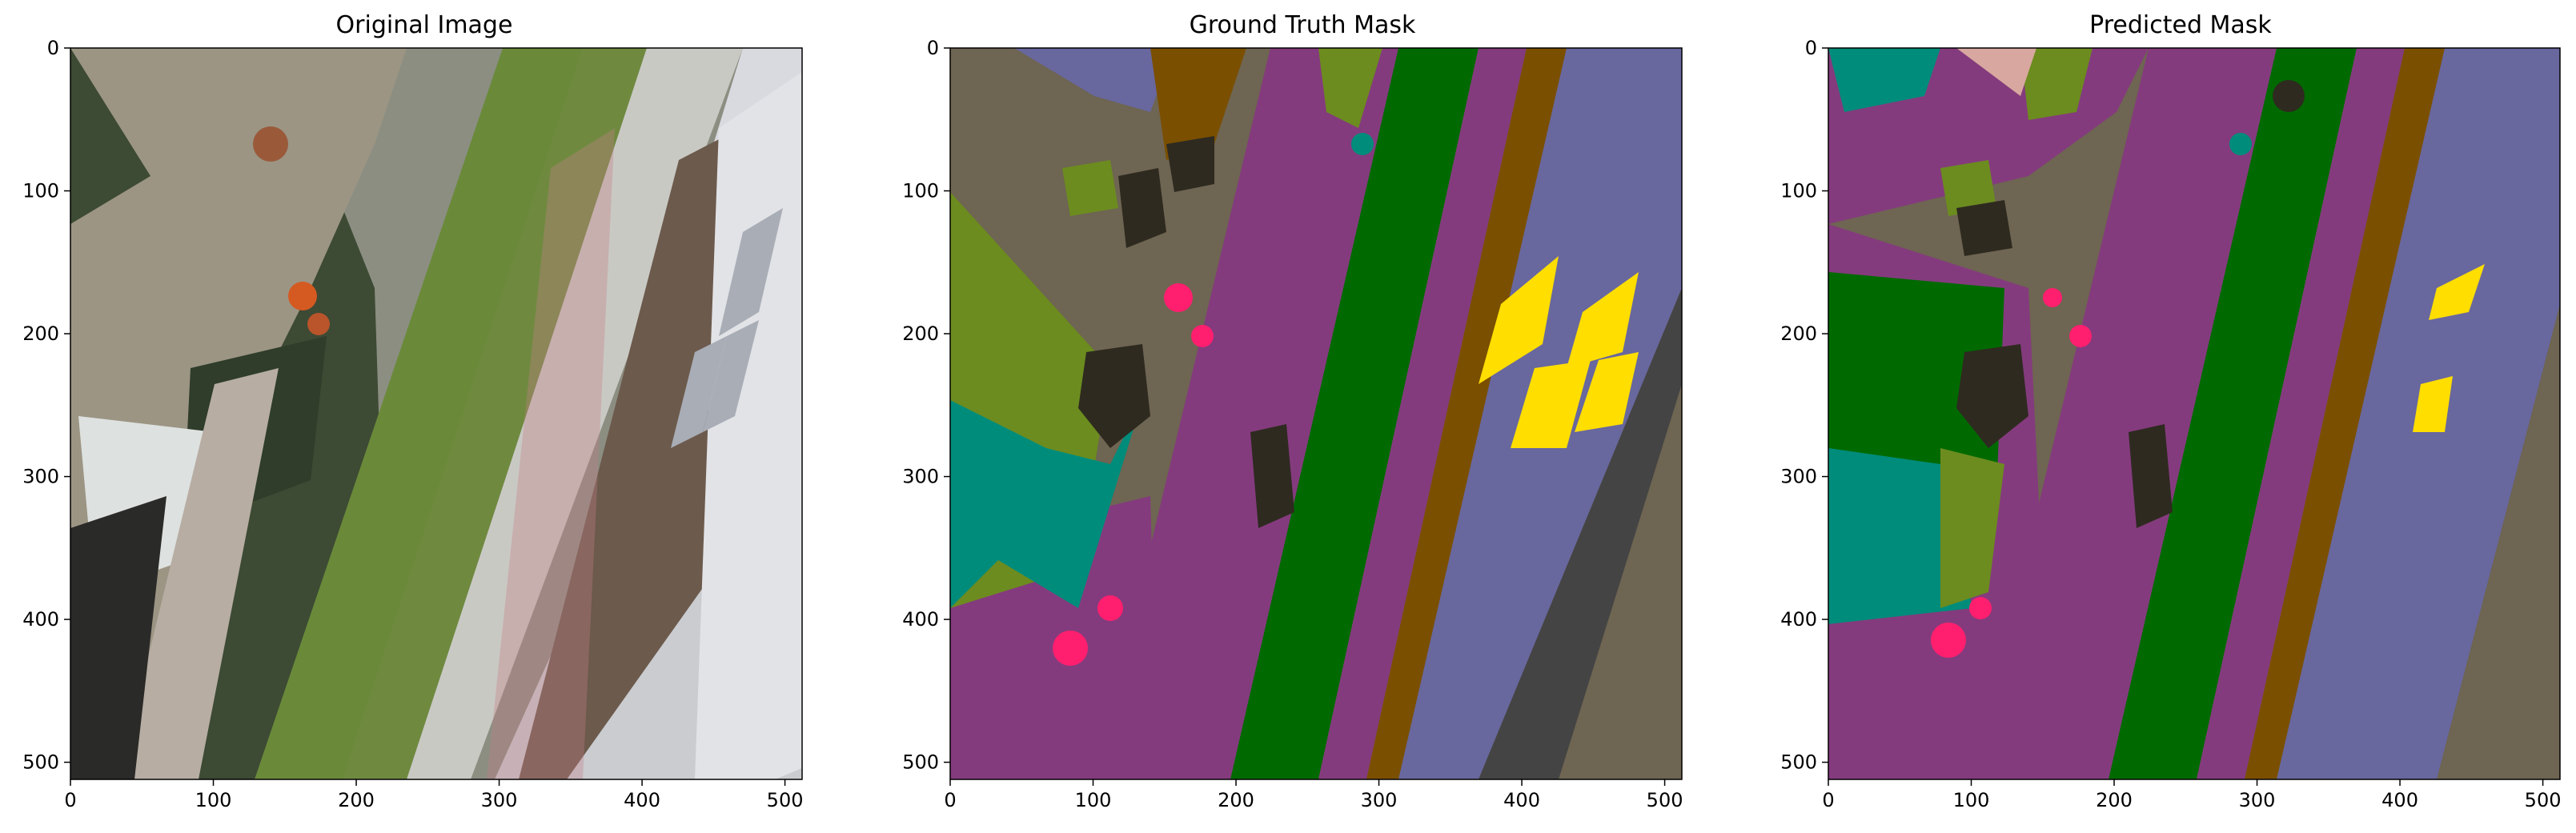 This screenshot has height=833, width=2576. What do you see at coordinates (424, 25) in the screenshot?
I see `panel-title: Original Image` at bounding box center [424, 25].